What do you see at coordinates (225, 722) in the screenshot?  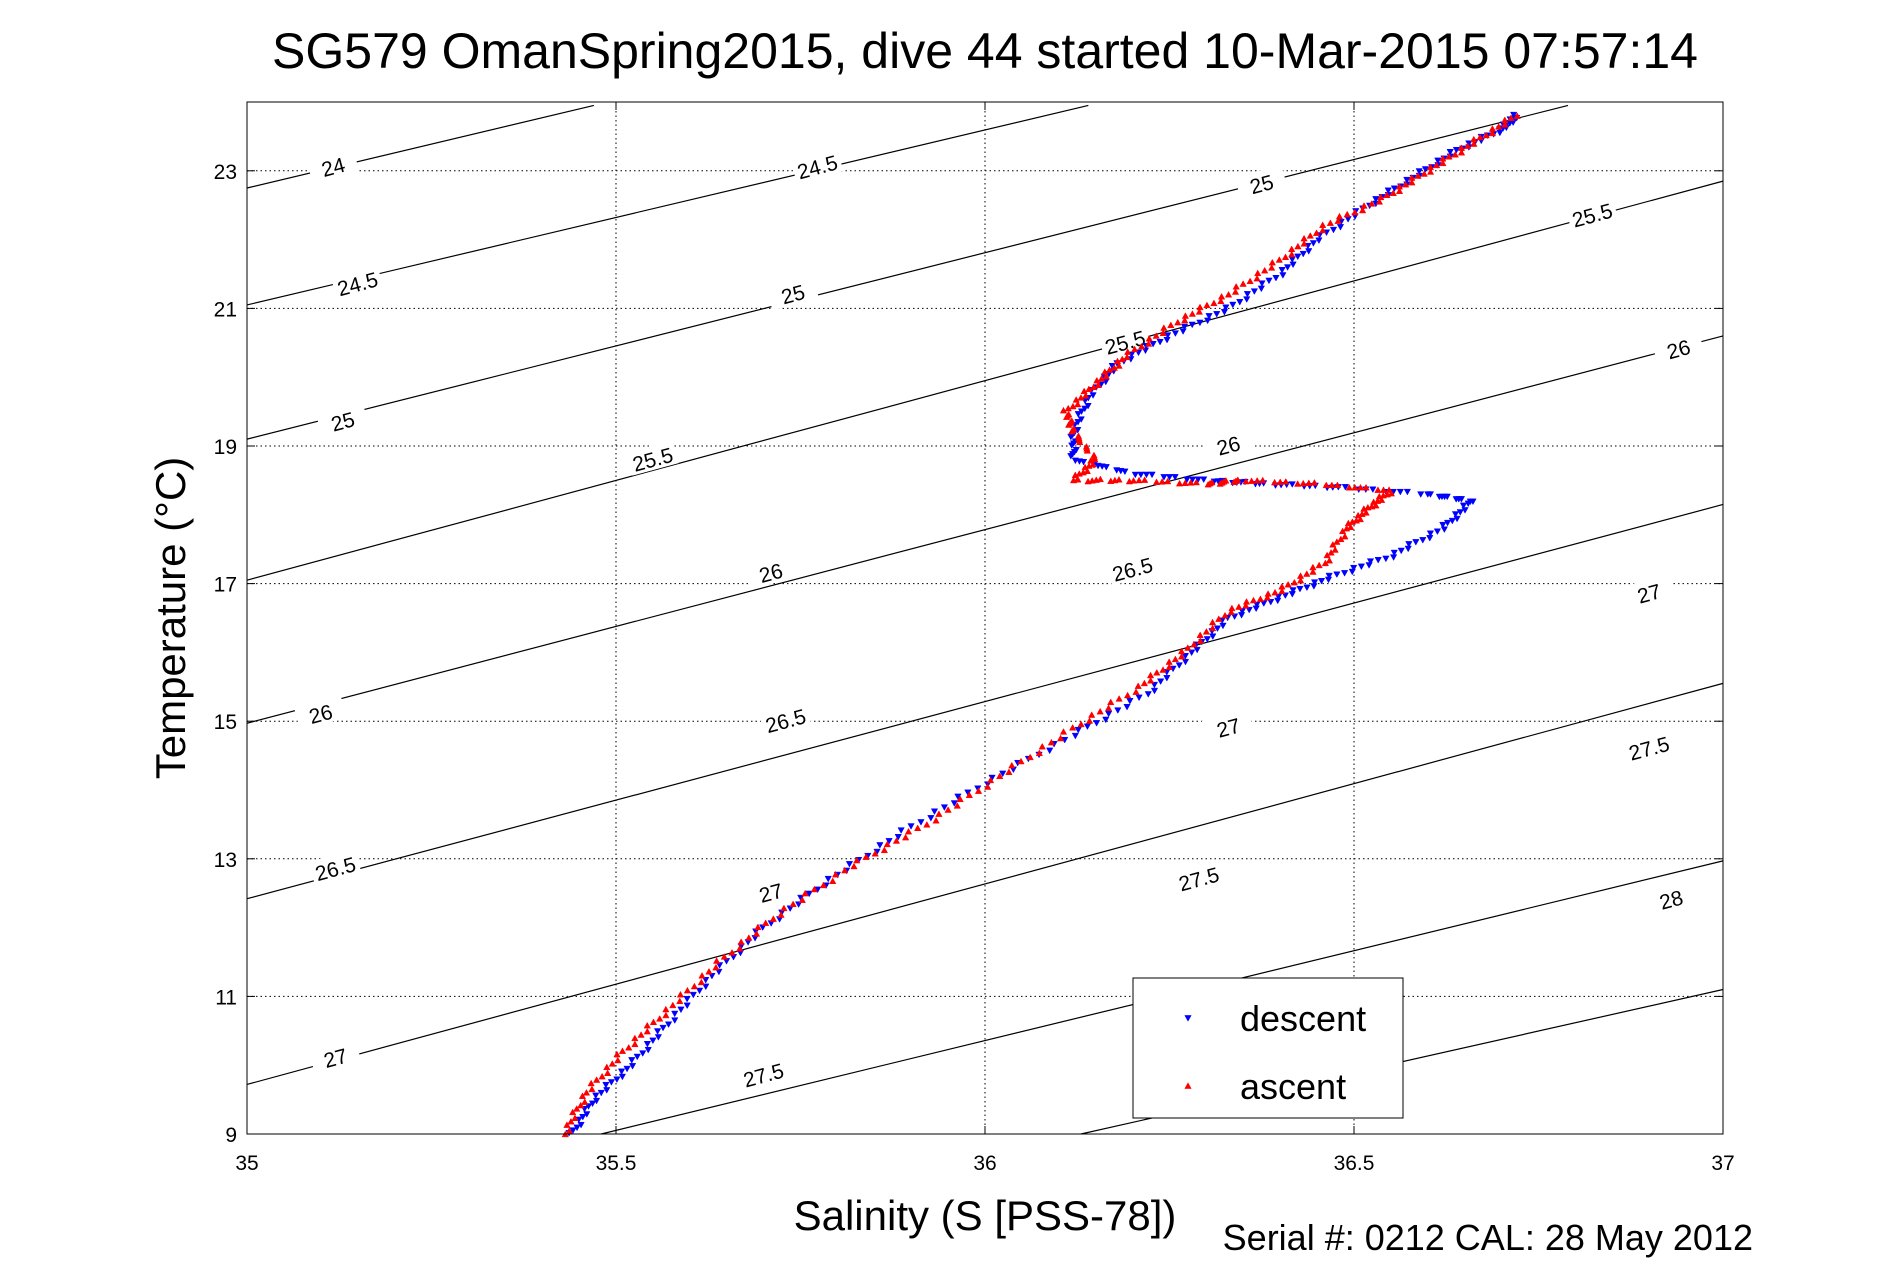 I see `y-tick-label: 15` at bounding box center [225, 722].